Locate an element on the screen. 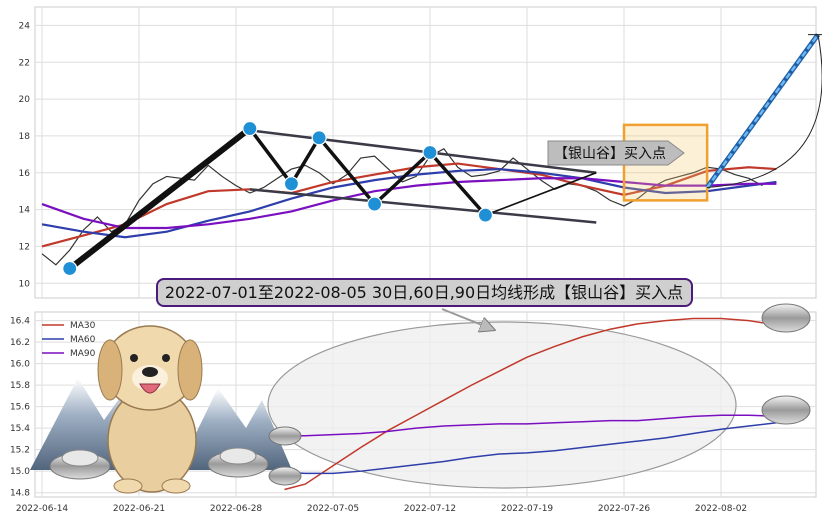 The height and width of the screenshot is (520, 822). y-tick-label: 10 is located at coordinates (25, 284).